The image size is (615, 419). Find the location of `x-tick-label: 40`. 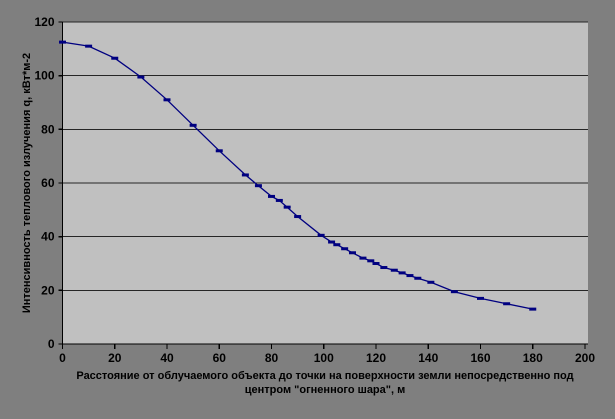

x-tick-label: 40 is located at coordinates (167, 358).